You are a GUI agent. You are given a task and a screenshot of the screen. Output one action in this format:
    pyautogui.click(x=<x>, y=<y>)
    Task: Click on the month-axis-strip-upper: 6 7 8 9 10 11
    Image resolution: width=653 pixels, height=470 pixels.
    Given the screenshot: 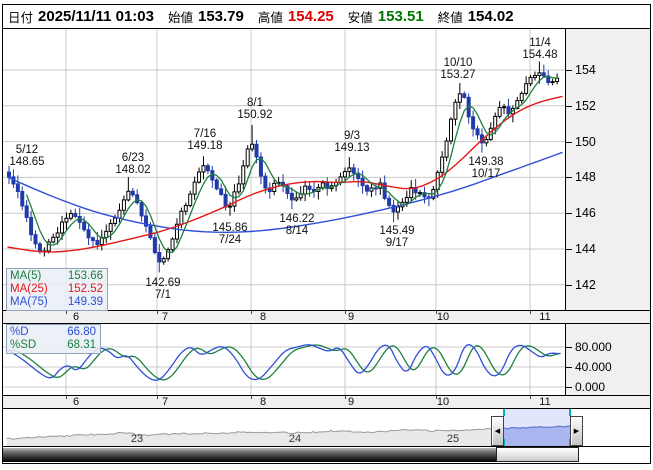 What is the action you would take?
    pyautogui.click(x=326, y=317)
    